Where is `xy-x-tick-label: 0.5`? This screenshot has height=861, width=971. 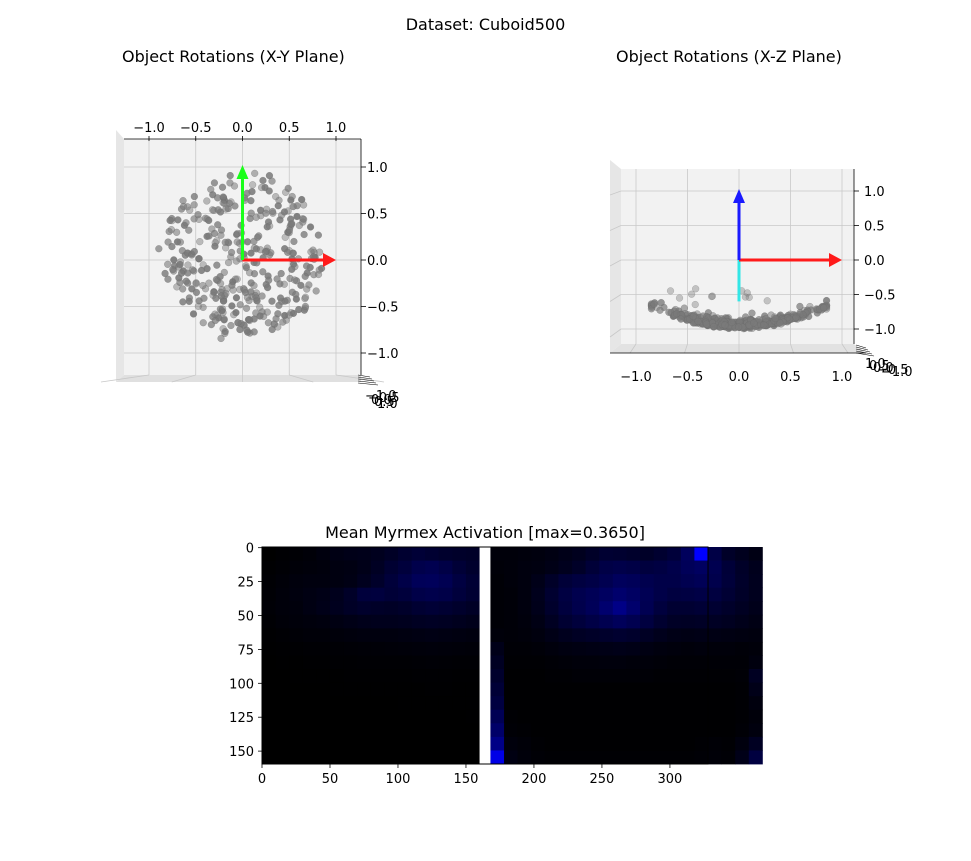
xy-x-tick-label: 0.5 is located at coordinates (289, 128).